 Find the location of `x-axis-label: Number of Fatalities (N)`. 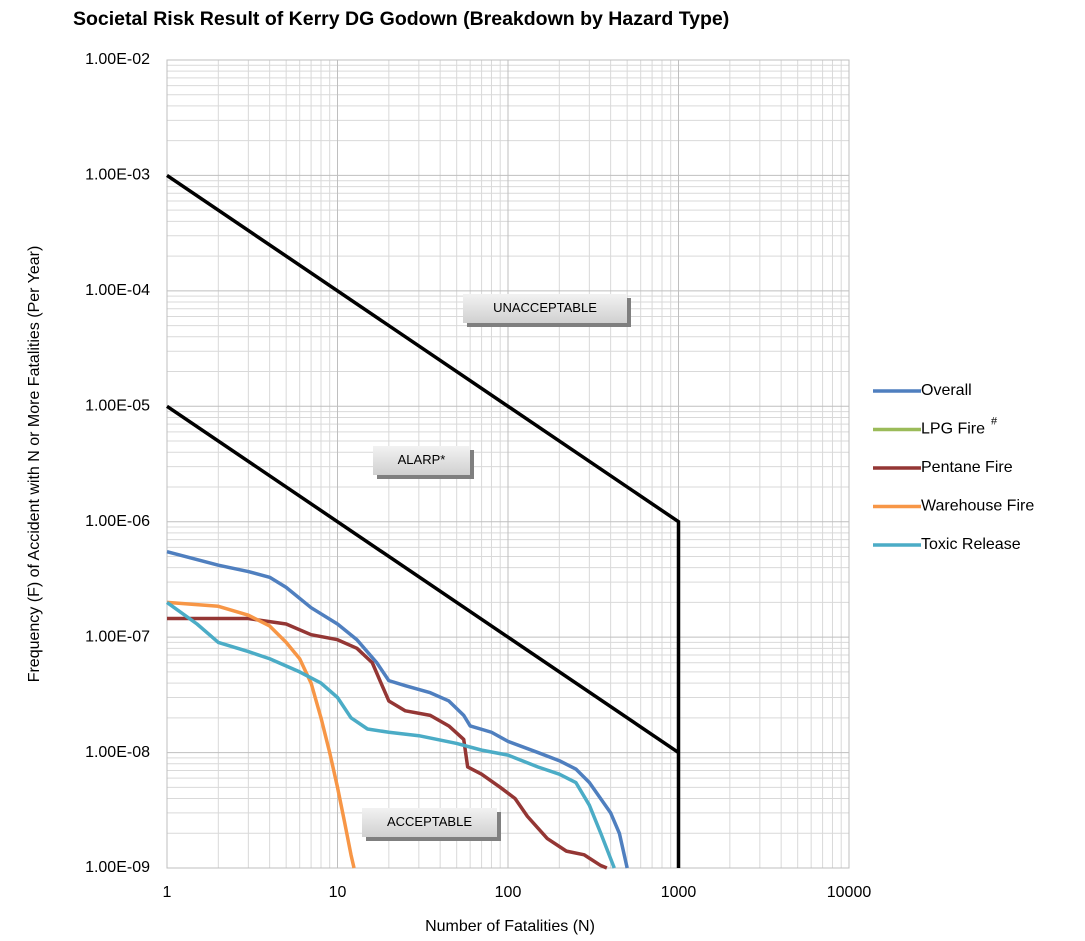

x-axis-label: Number of Fatalities (N) is located at coordinates (510, 926).